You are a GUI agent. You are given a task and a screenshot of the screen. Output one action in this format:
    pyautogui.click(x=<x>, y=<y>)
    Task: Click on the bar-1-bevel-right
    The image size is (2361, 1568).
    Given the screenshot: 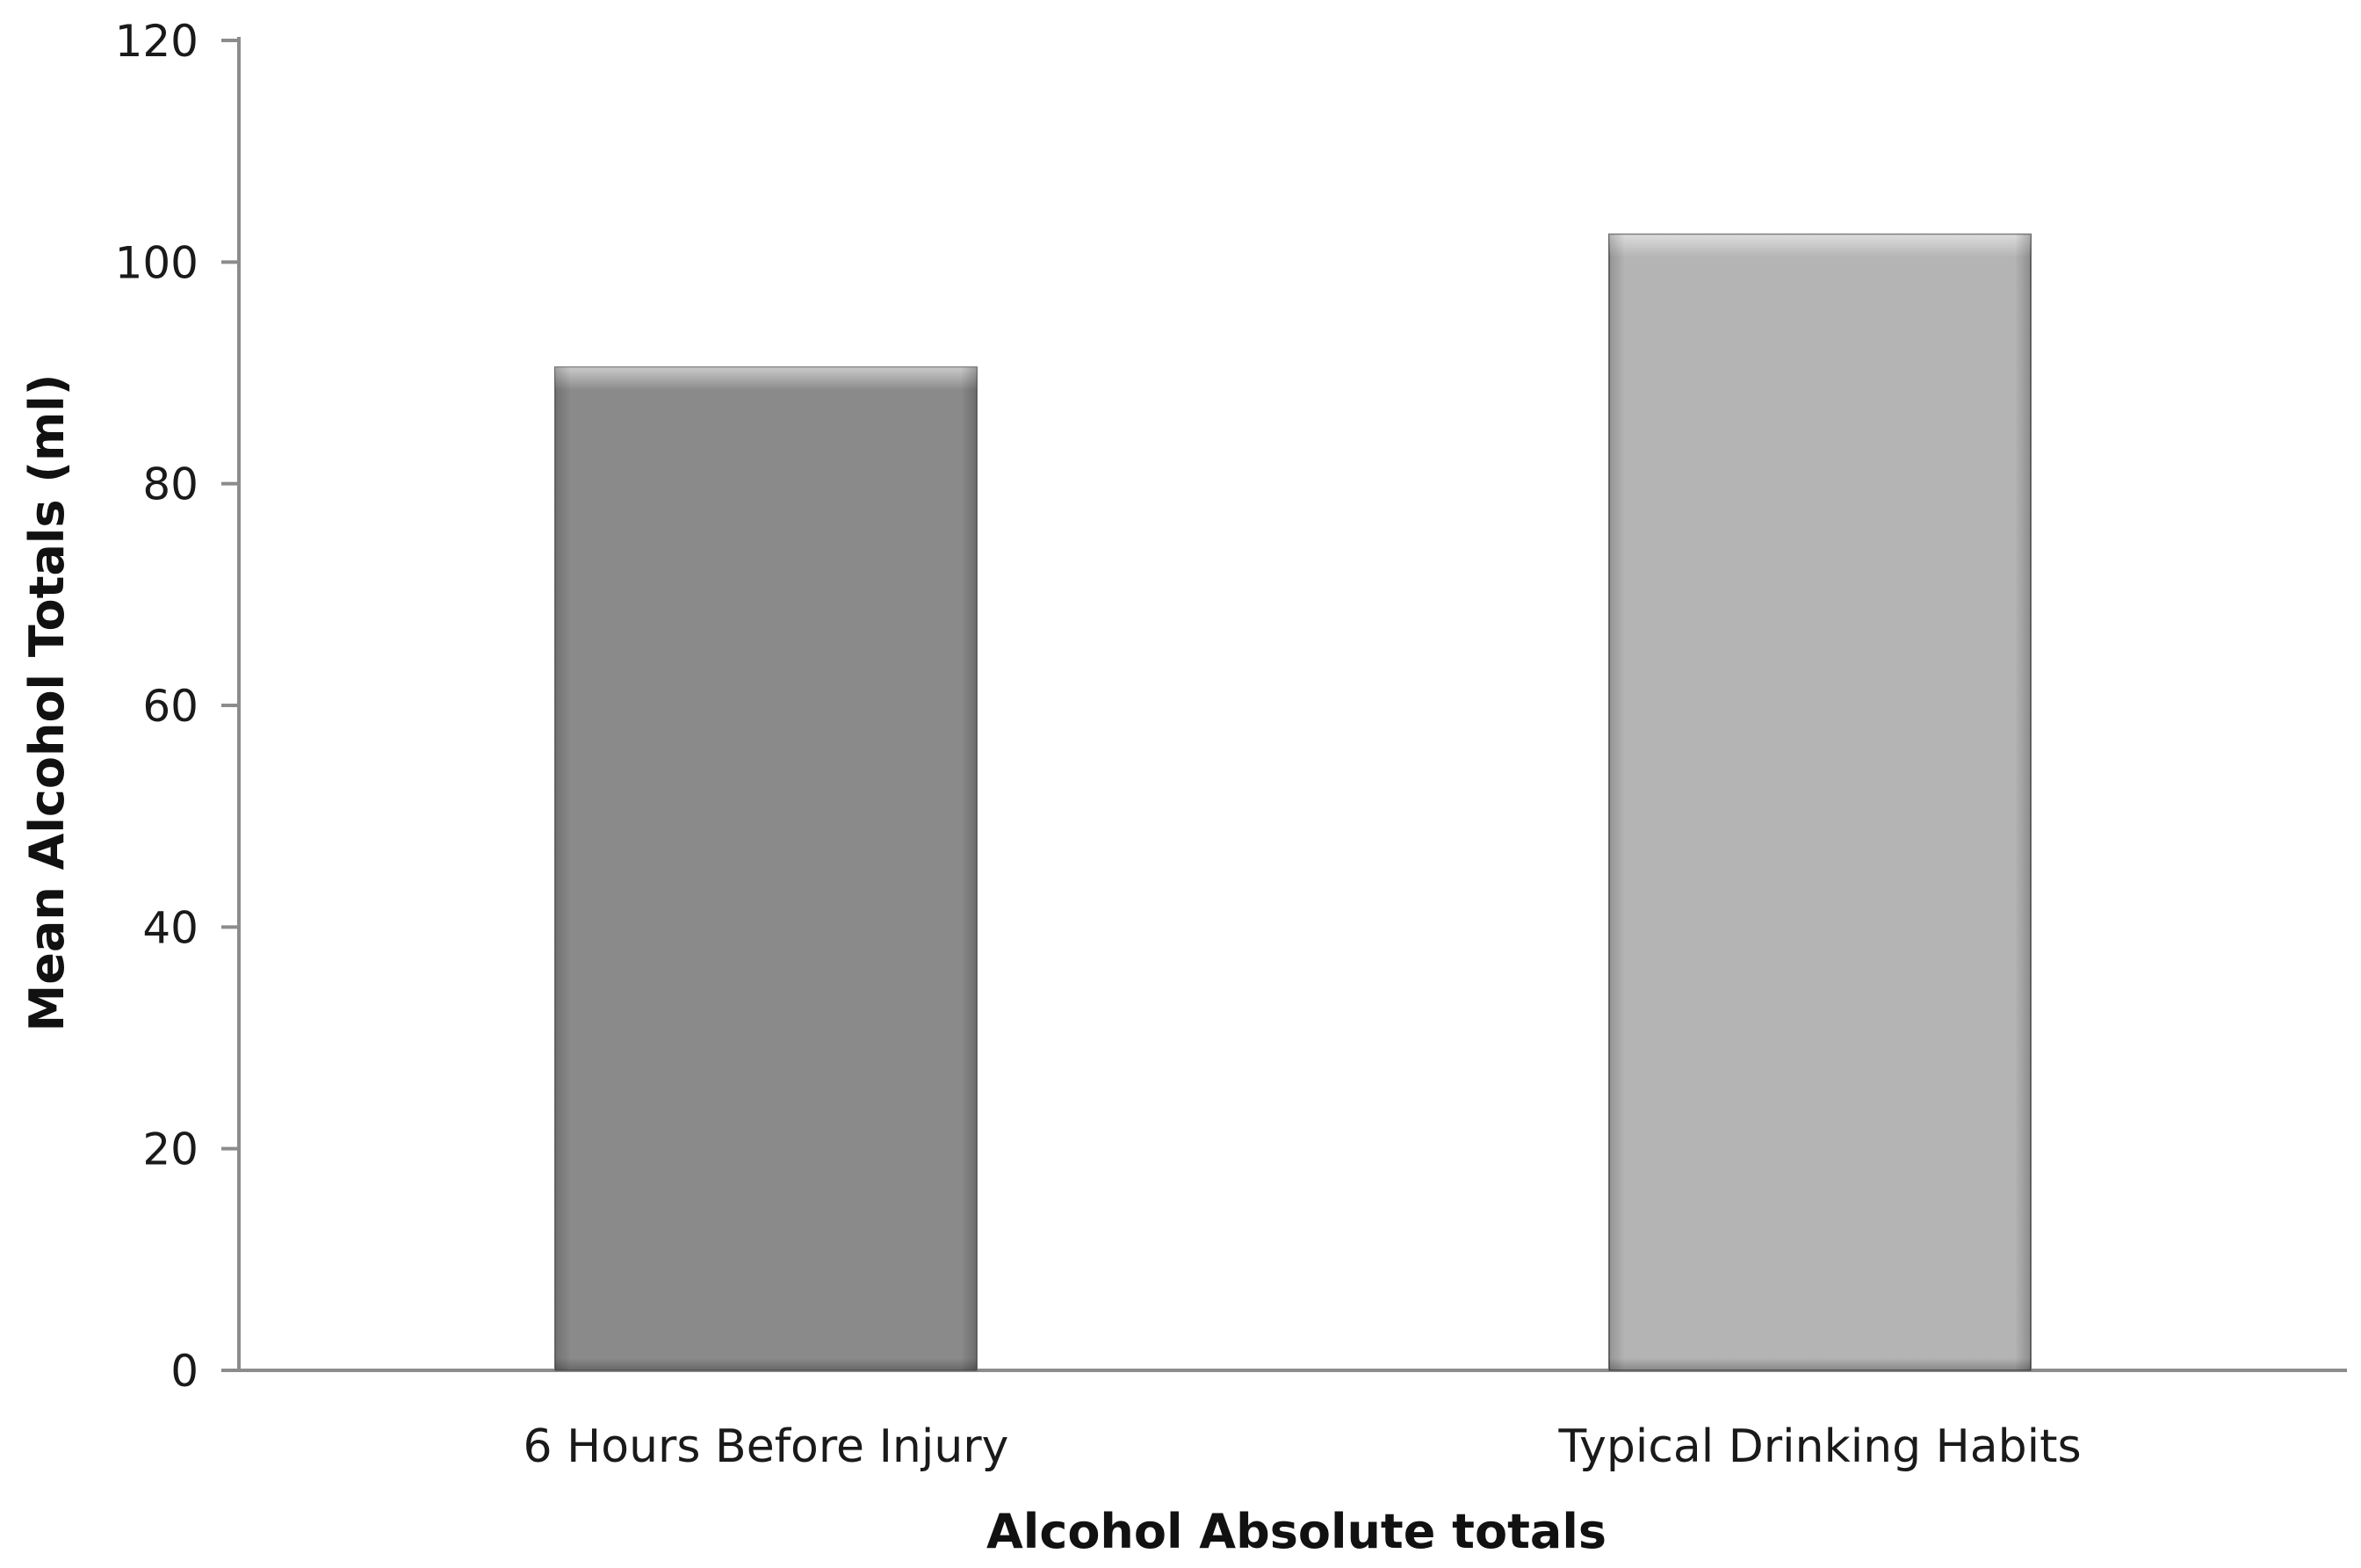 What is the action you would take?
    pyautogui.click(x=2023, y=802)
    